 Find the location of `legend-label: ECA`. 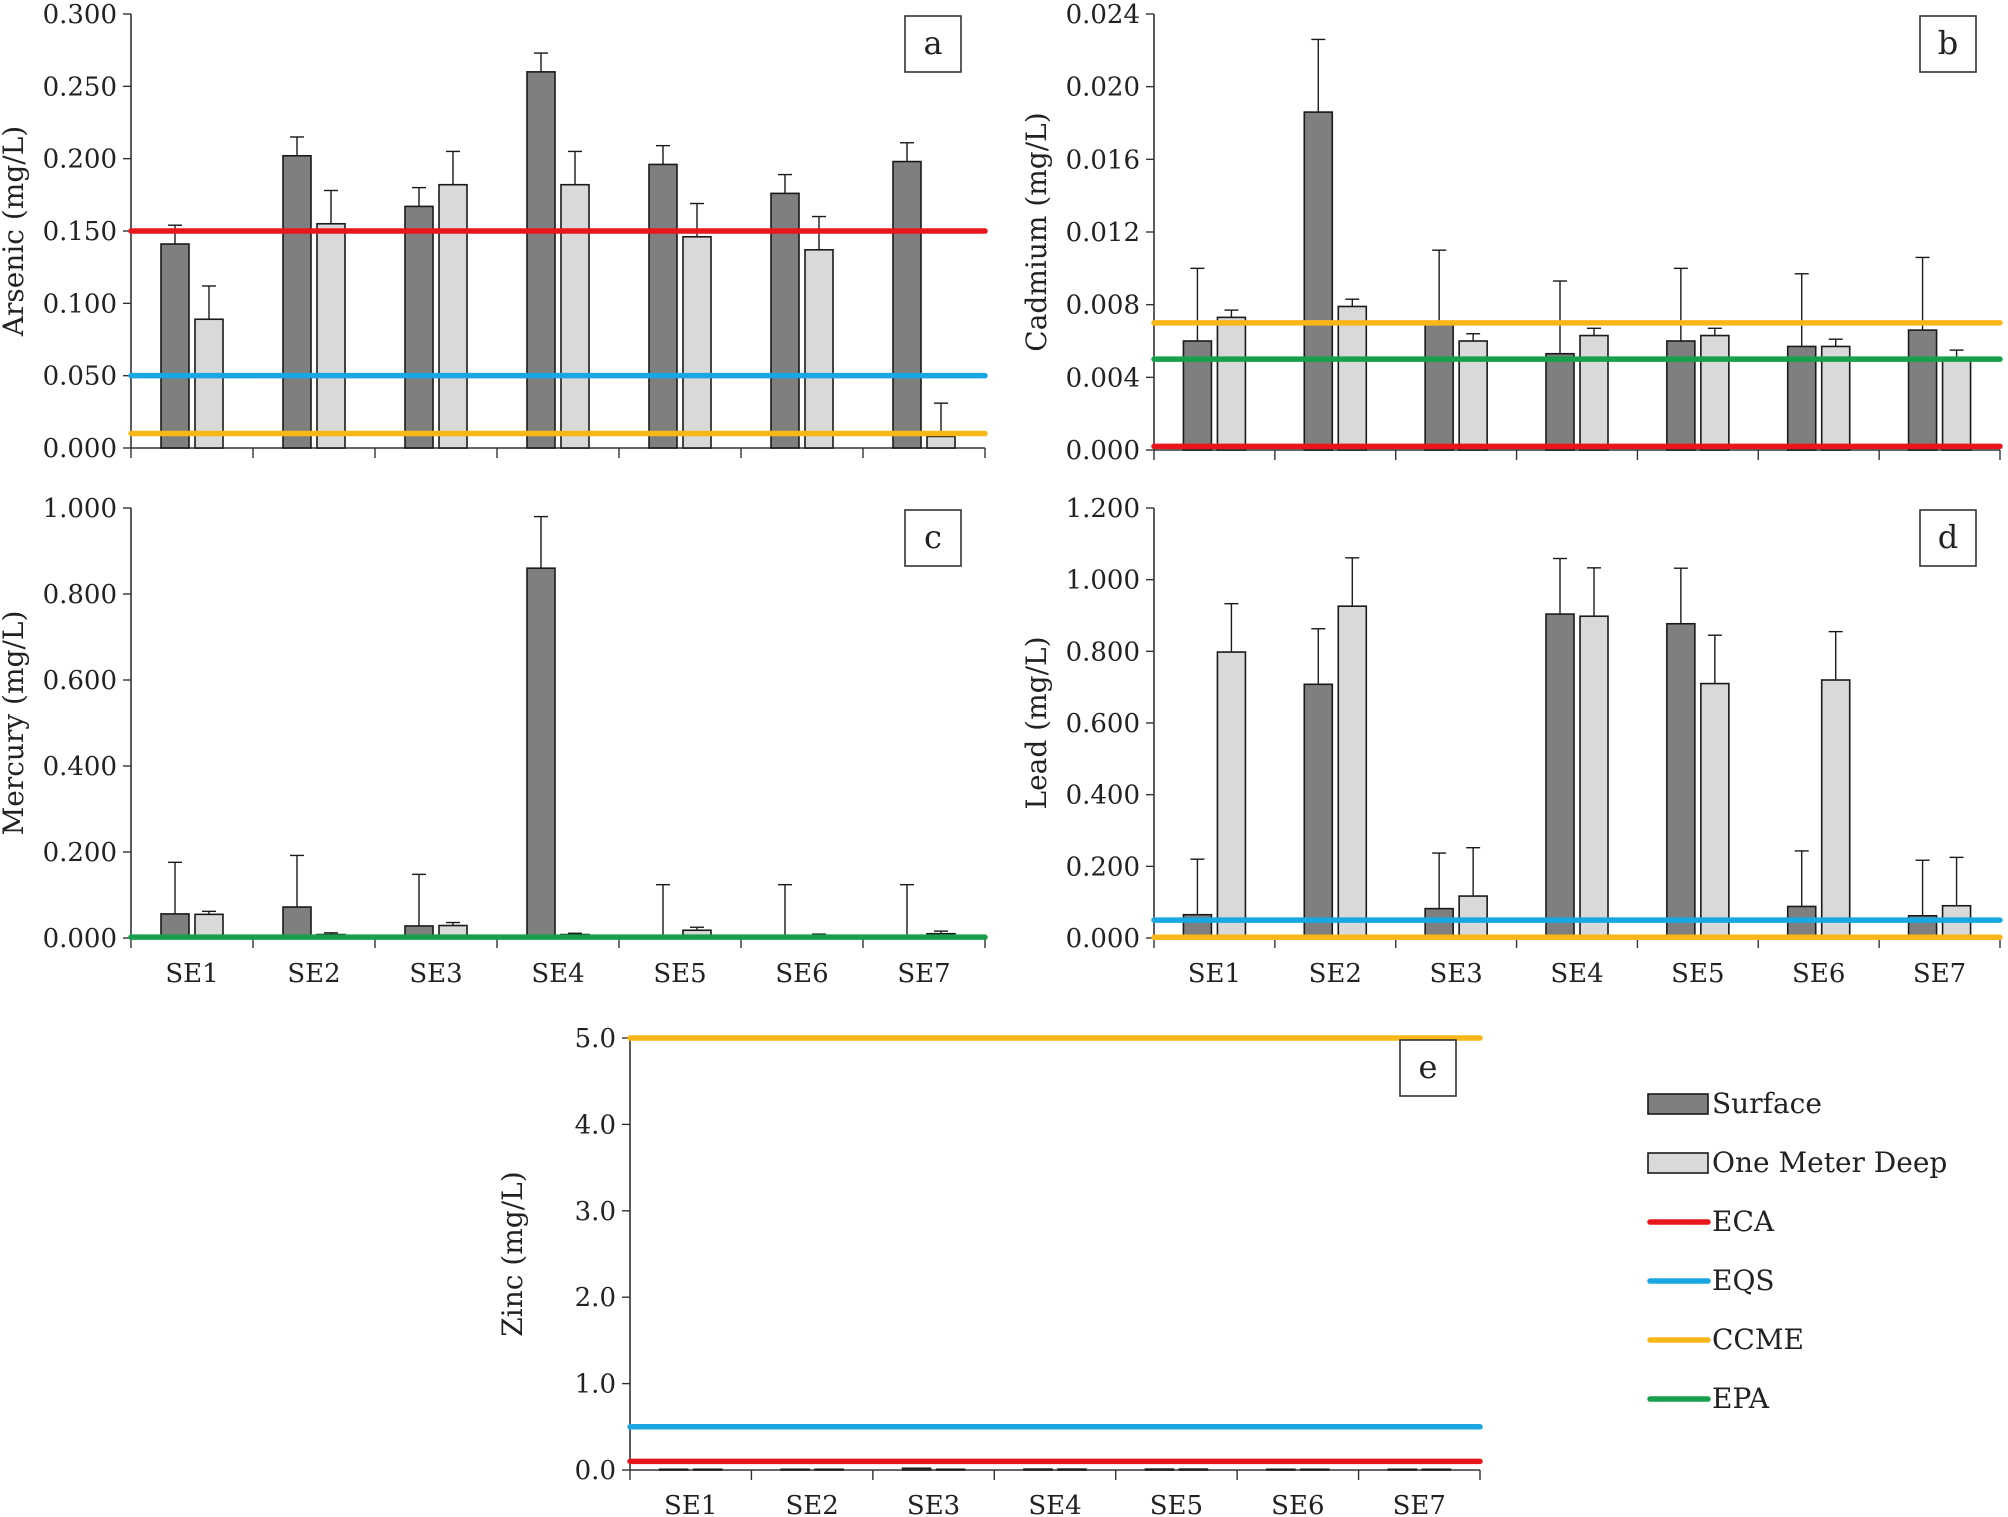

legend-label: ECA is located at coordinates (1743, 1221).